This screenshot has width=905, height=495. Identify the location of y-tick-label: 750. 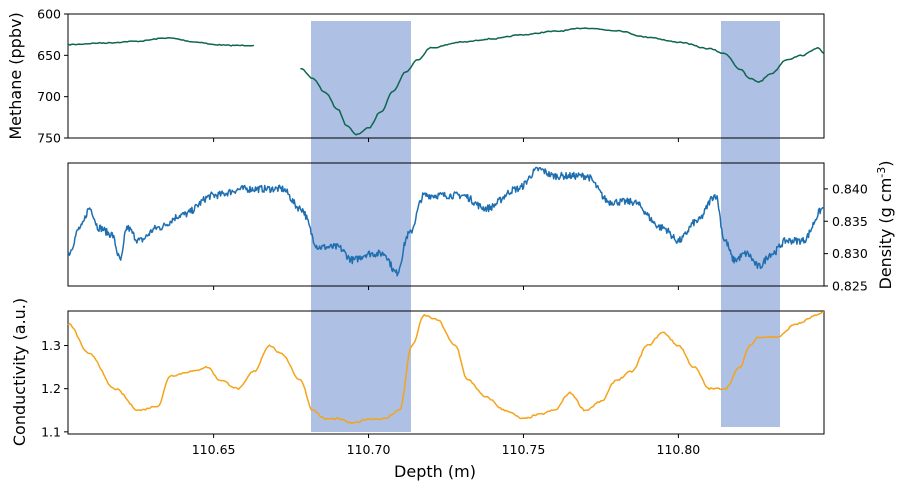
(49, 138).